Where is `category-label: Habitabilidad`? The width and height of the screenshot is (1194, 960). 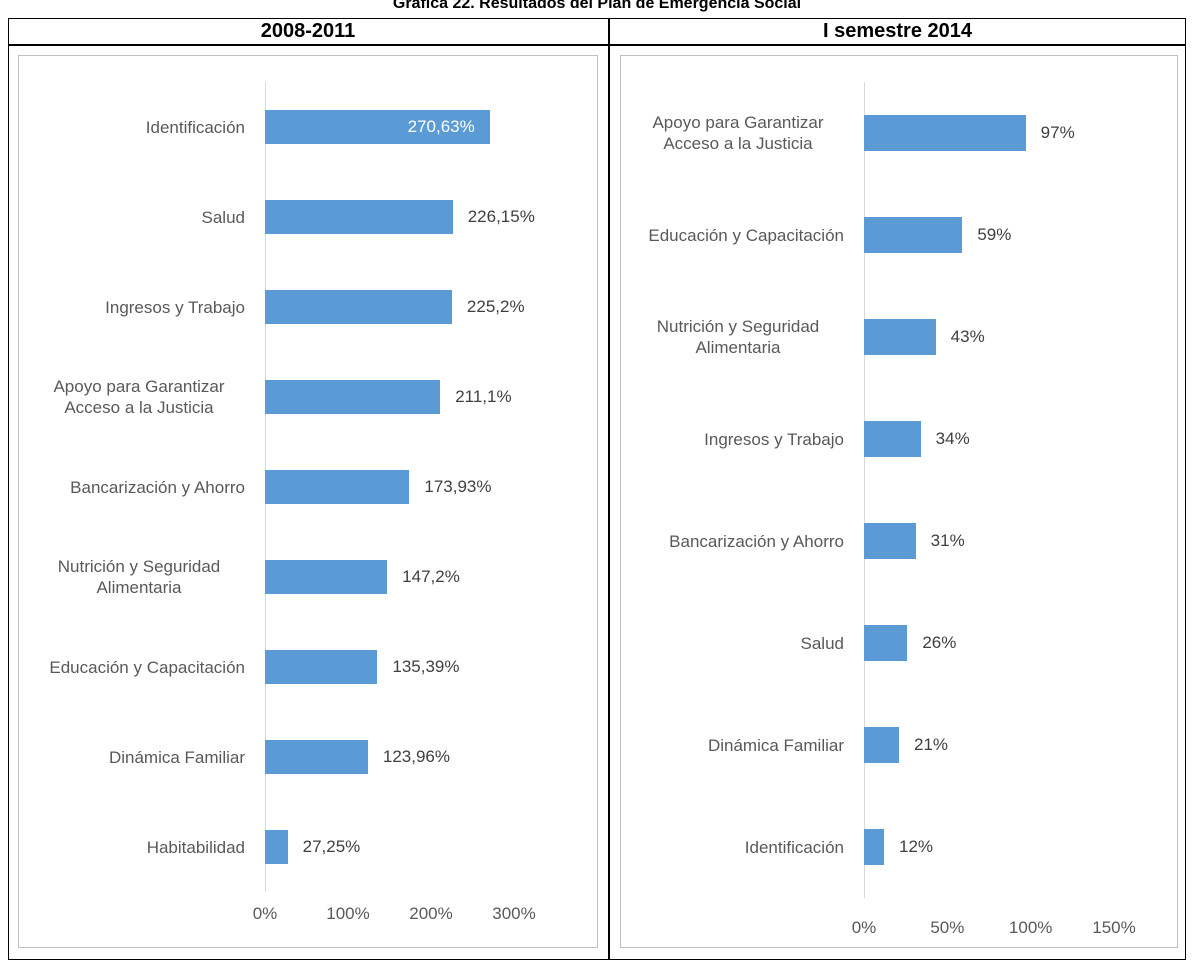
category-label: Habitabilidad is located at coordinates (132, 847).